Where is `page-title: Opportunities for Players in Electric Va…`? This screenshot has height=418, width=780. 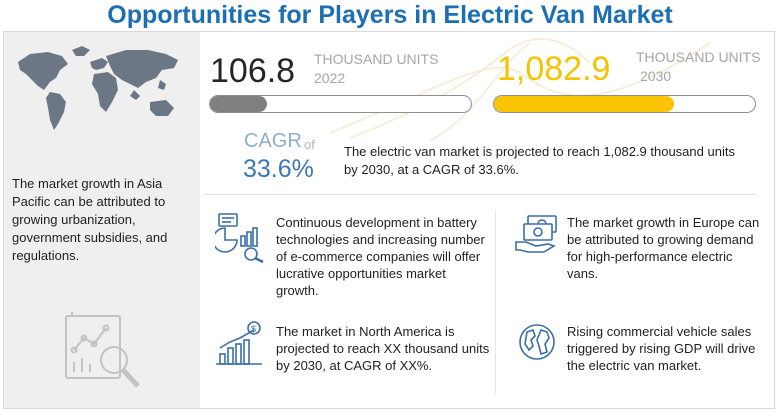 page-title: Opportunities for Players in Electric Va… is located at coordinates (390, 15).